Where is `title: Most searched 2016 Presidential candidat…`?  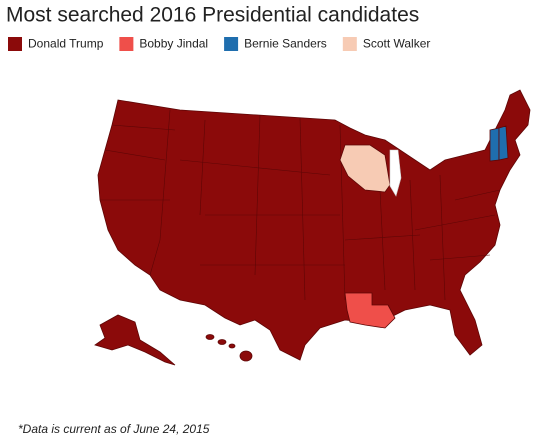
title: Most searched 2016 Presidential candidat… is located at coordinates (212, 15).